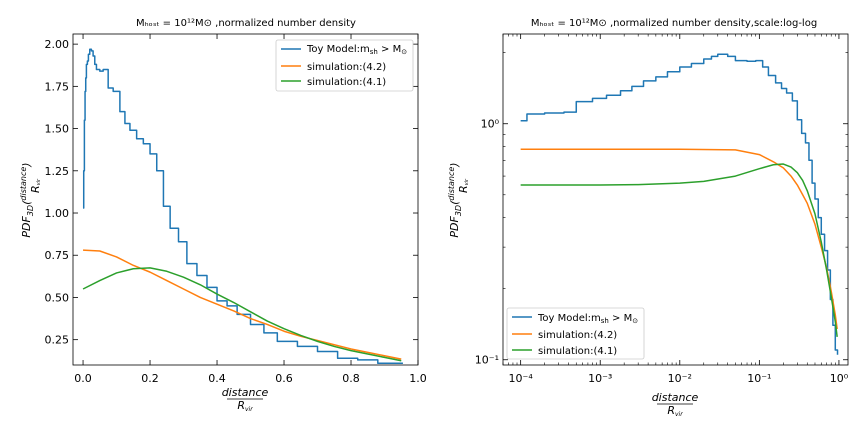  What do you see at coordinates (284, 378) in the screenshot?
I see `left-xtick-label: 0.6` at bounding box center [284, 378].